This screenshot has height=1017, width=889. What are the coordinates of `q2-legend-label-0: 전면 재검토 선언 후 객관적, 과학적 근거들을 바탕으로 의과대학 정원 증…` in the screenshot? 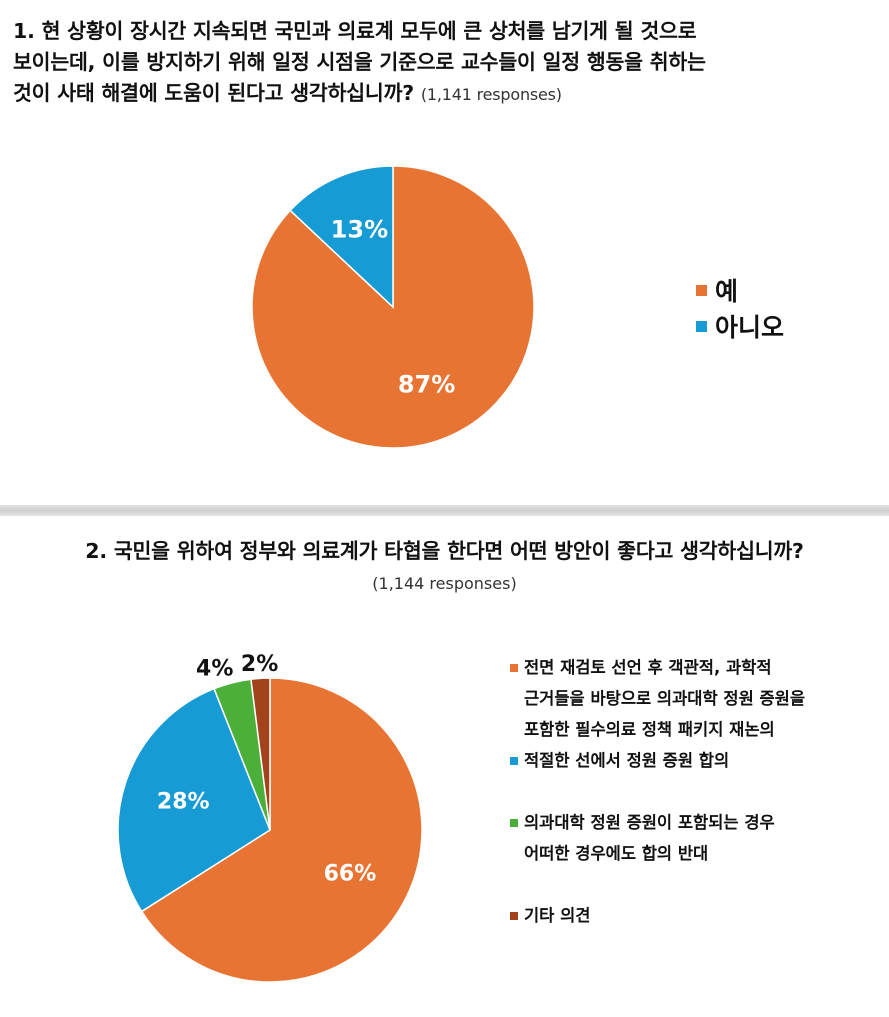 It's located at (665, 698).